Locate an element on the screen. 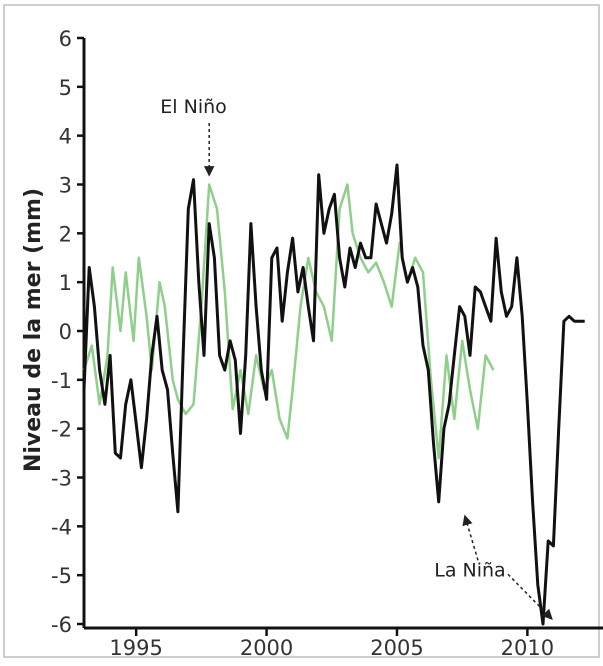  y-tick-label: -6 is located at coordinates (61, 625).